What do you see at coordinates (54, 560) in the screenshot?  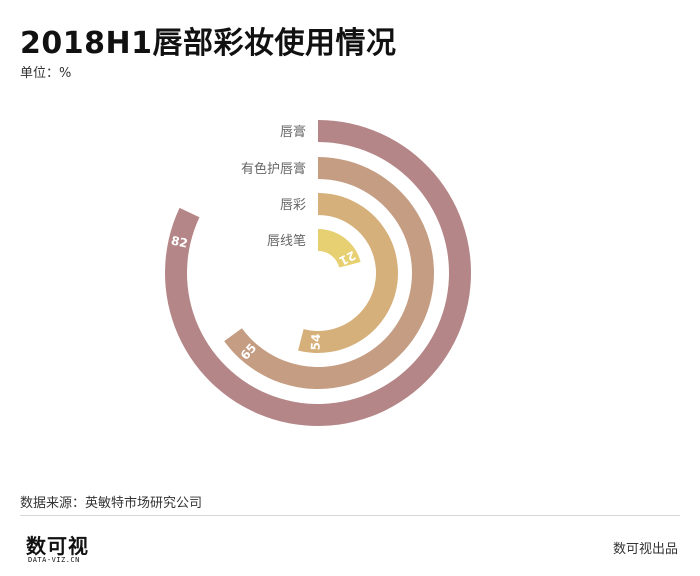 I see `logo-domain: DATA-VIZ.CN` at bounding box center [54, 560].